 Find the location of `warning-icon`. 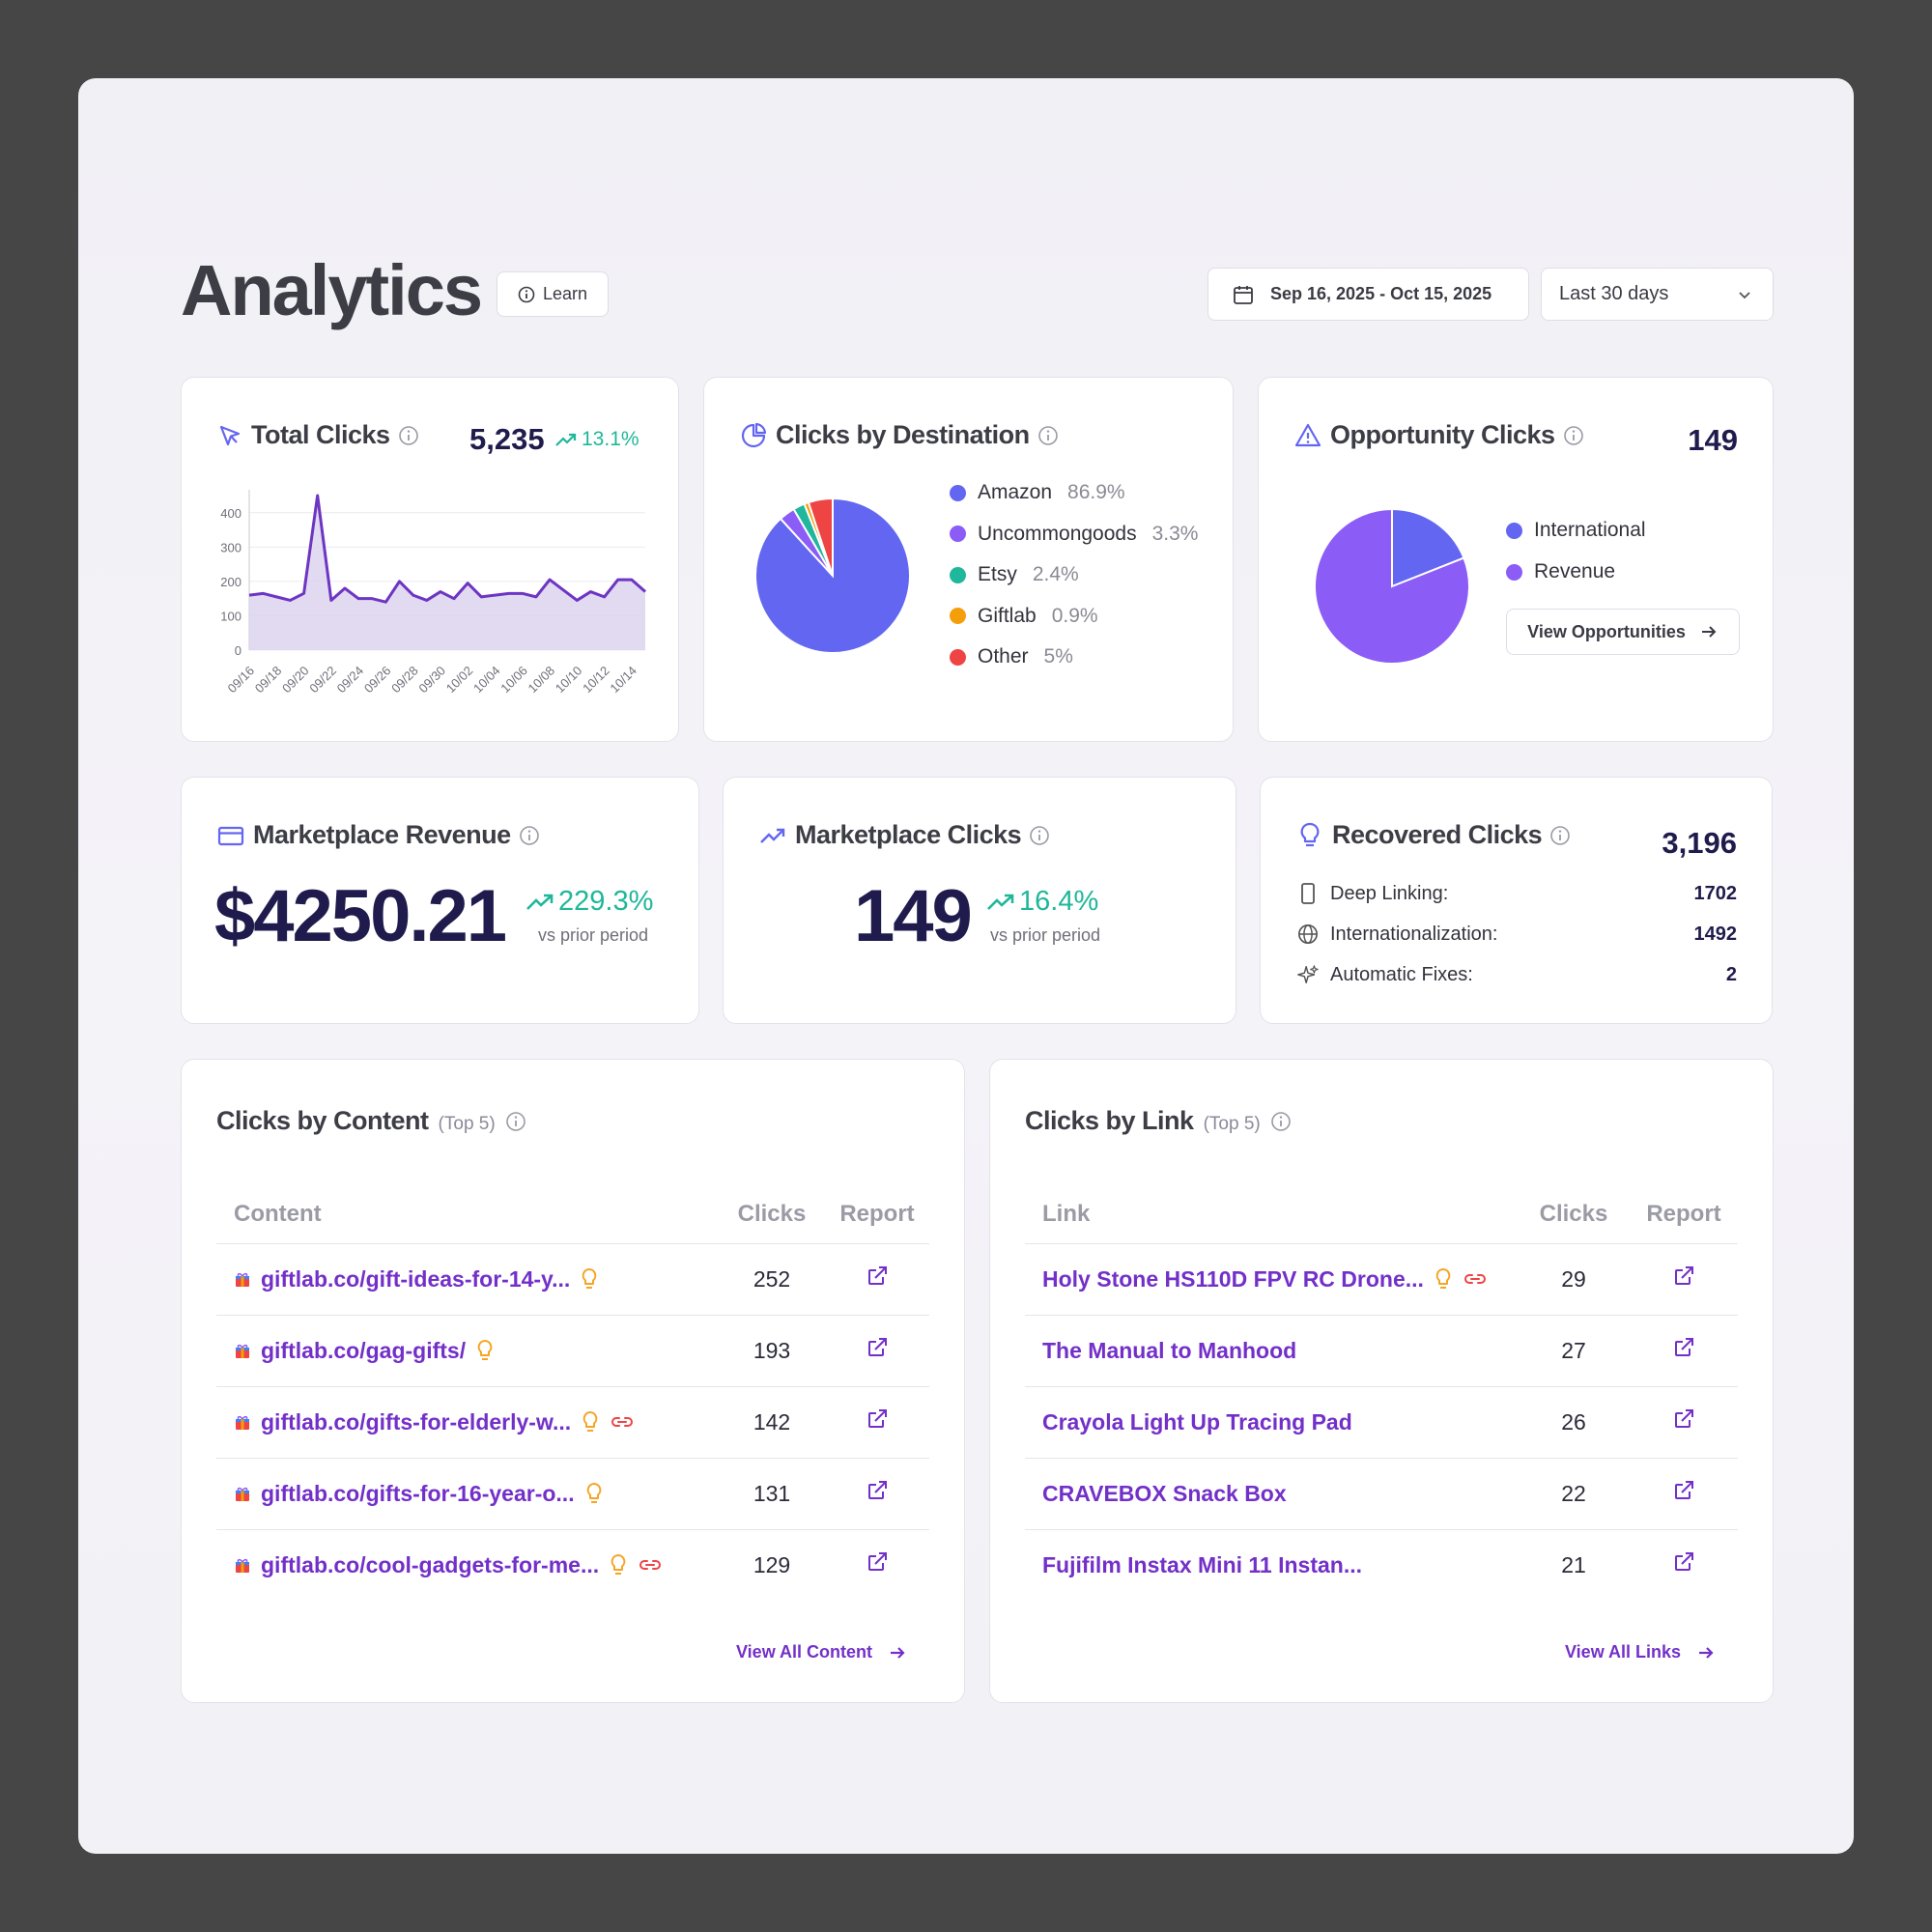

warning-icon is located at coordinates (1307, 434).